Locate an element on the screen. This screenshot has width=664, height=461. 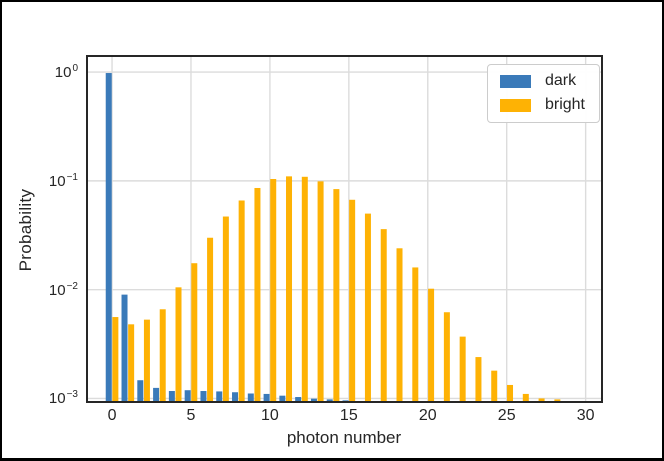
legend: dark bright is located at coordinates (543, 93).